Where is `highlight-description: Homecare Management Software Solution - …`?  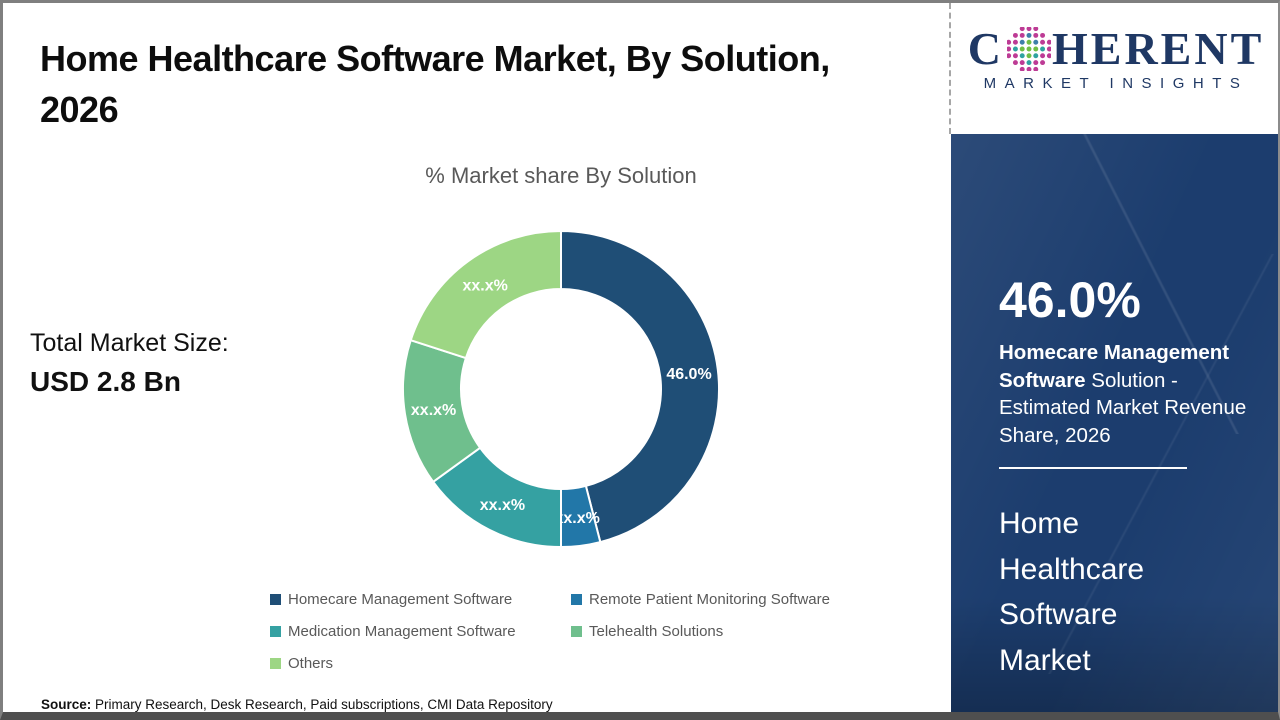
highlight-description: Homecare Management Software Solution - … is located at coordinates (1123, 394).